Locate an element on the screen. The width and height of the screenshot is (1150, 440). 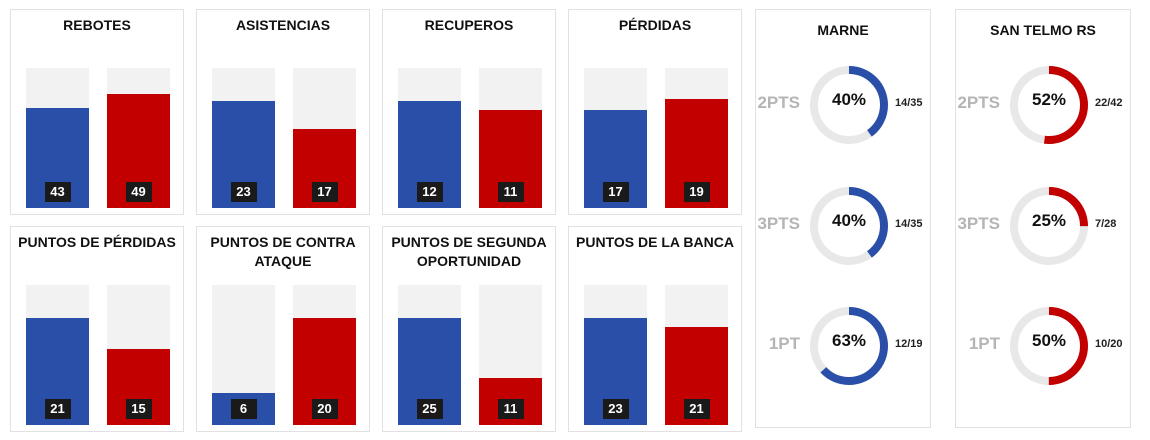
team-name: MARNE is located at coordinates (843, 30).